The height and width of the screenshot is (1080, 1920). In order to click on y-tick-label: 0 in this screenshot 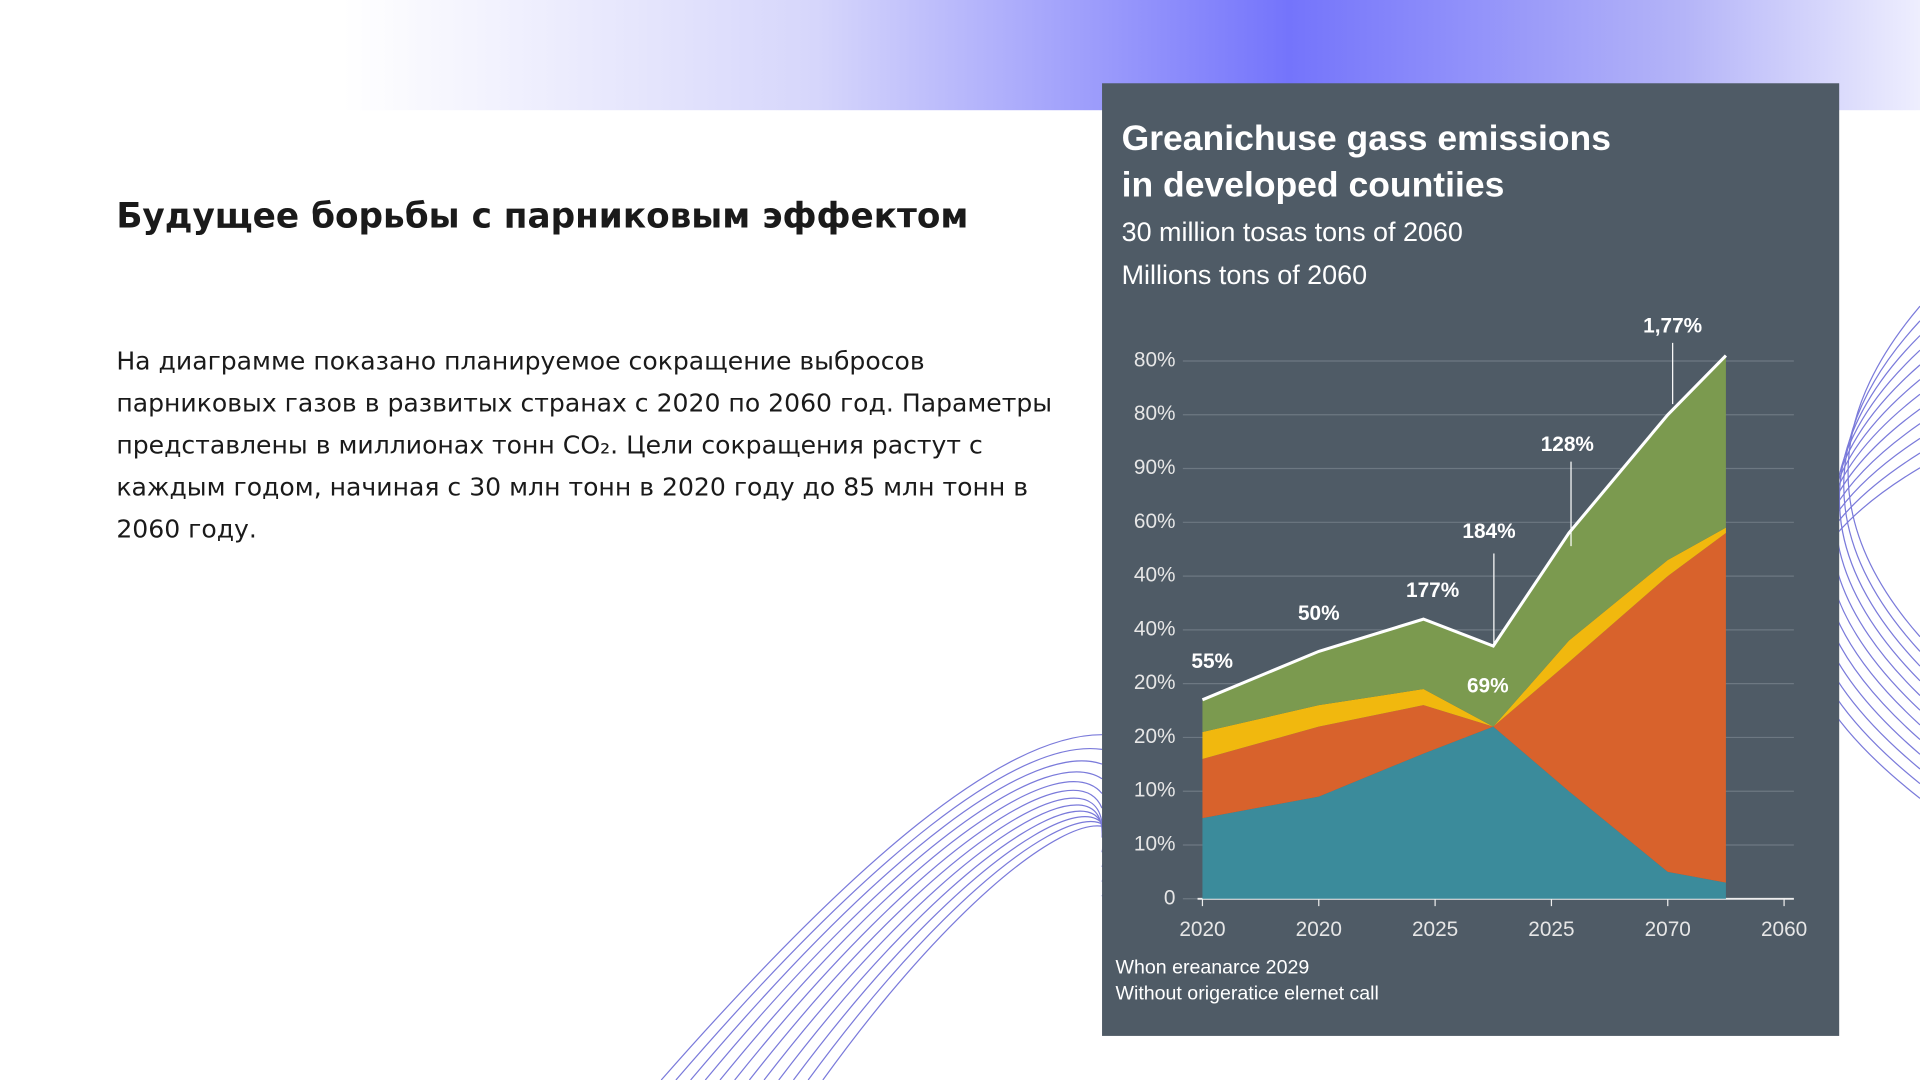, I will do `click(1170, 897)`.